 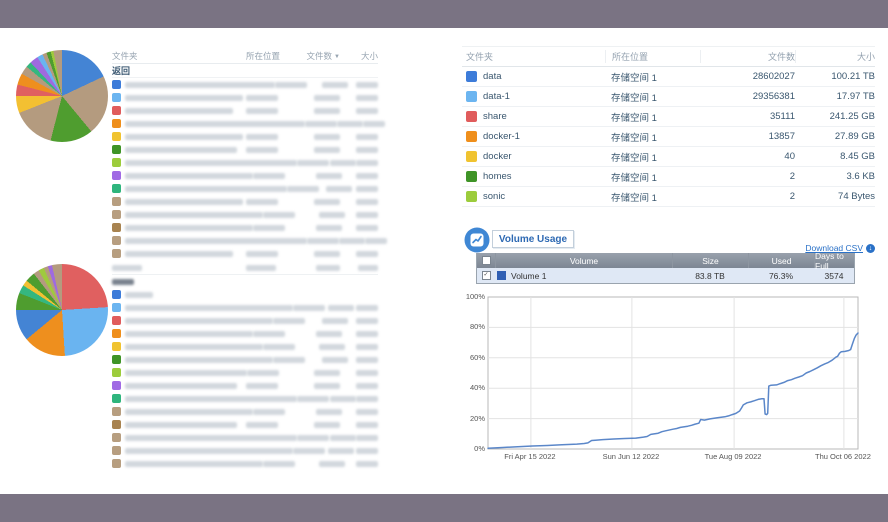 I want to click on volume-checkbox: ✓, so click(x=486, y=275).